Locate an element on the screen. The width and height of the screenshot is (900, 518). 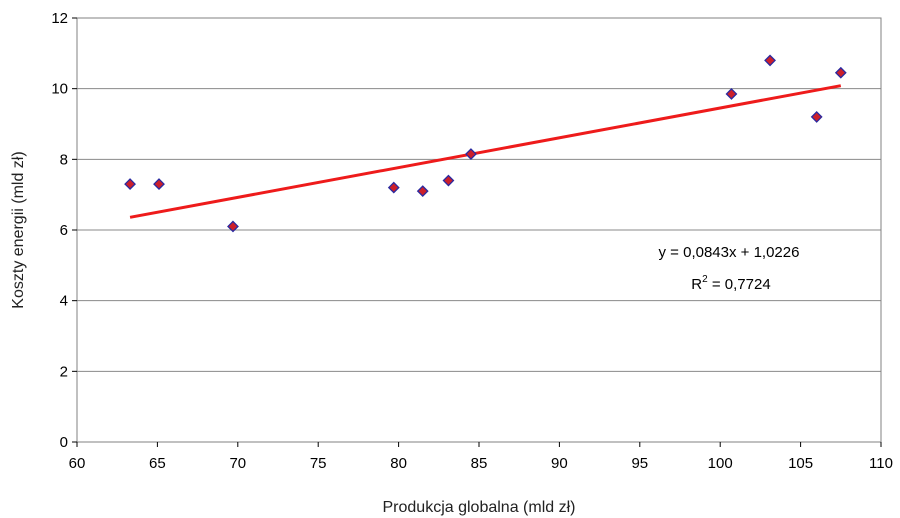
x-tick-label: 60 is located at coordinates (77, 463).